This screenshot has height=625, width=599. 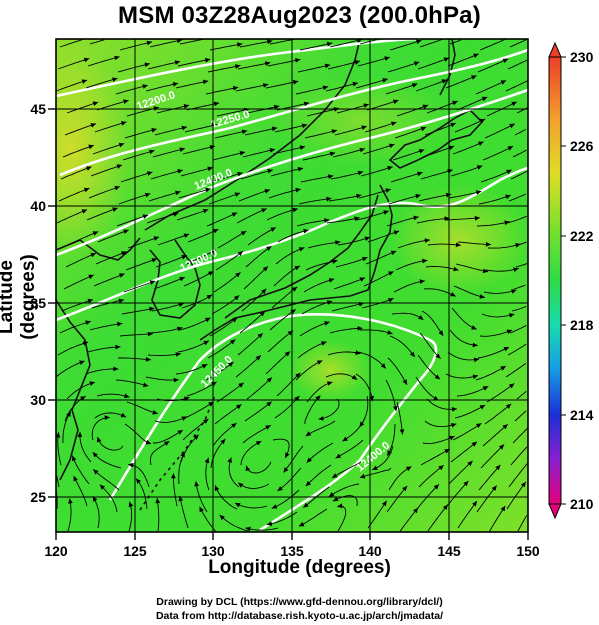 What do you see at coordinates (252, 135) in the screenshot?
I see `coastline-asia-north` at bounding box center [252, 135].